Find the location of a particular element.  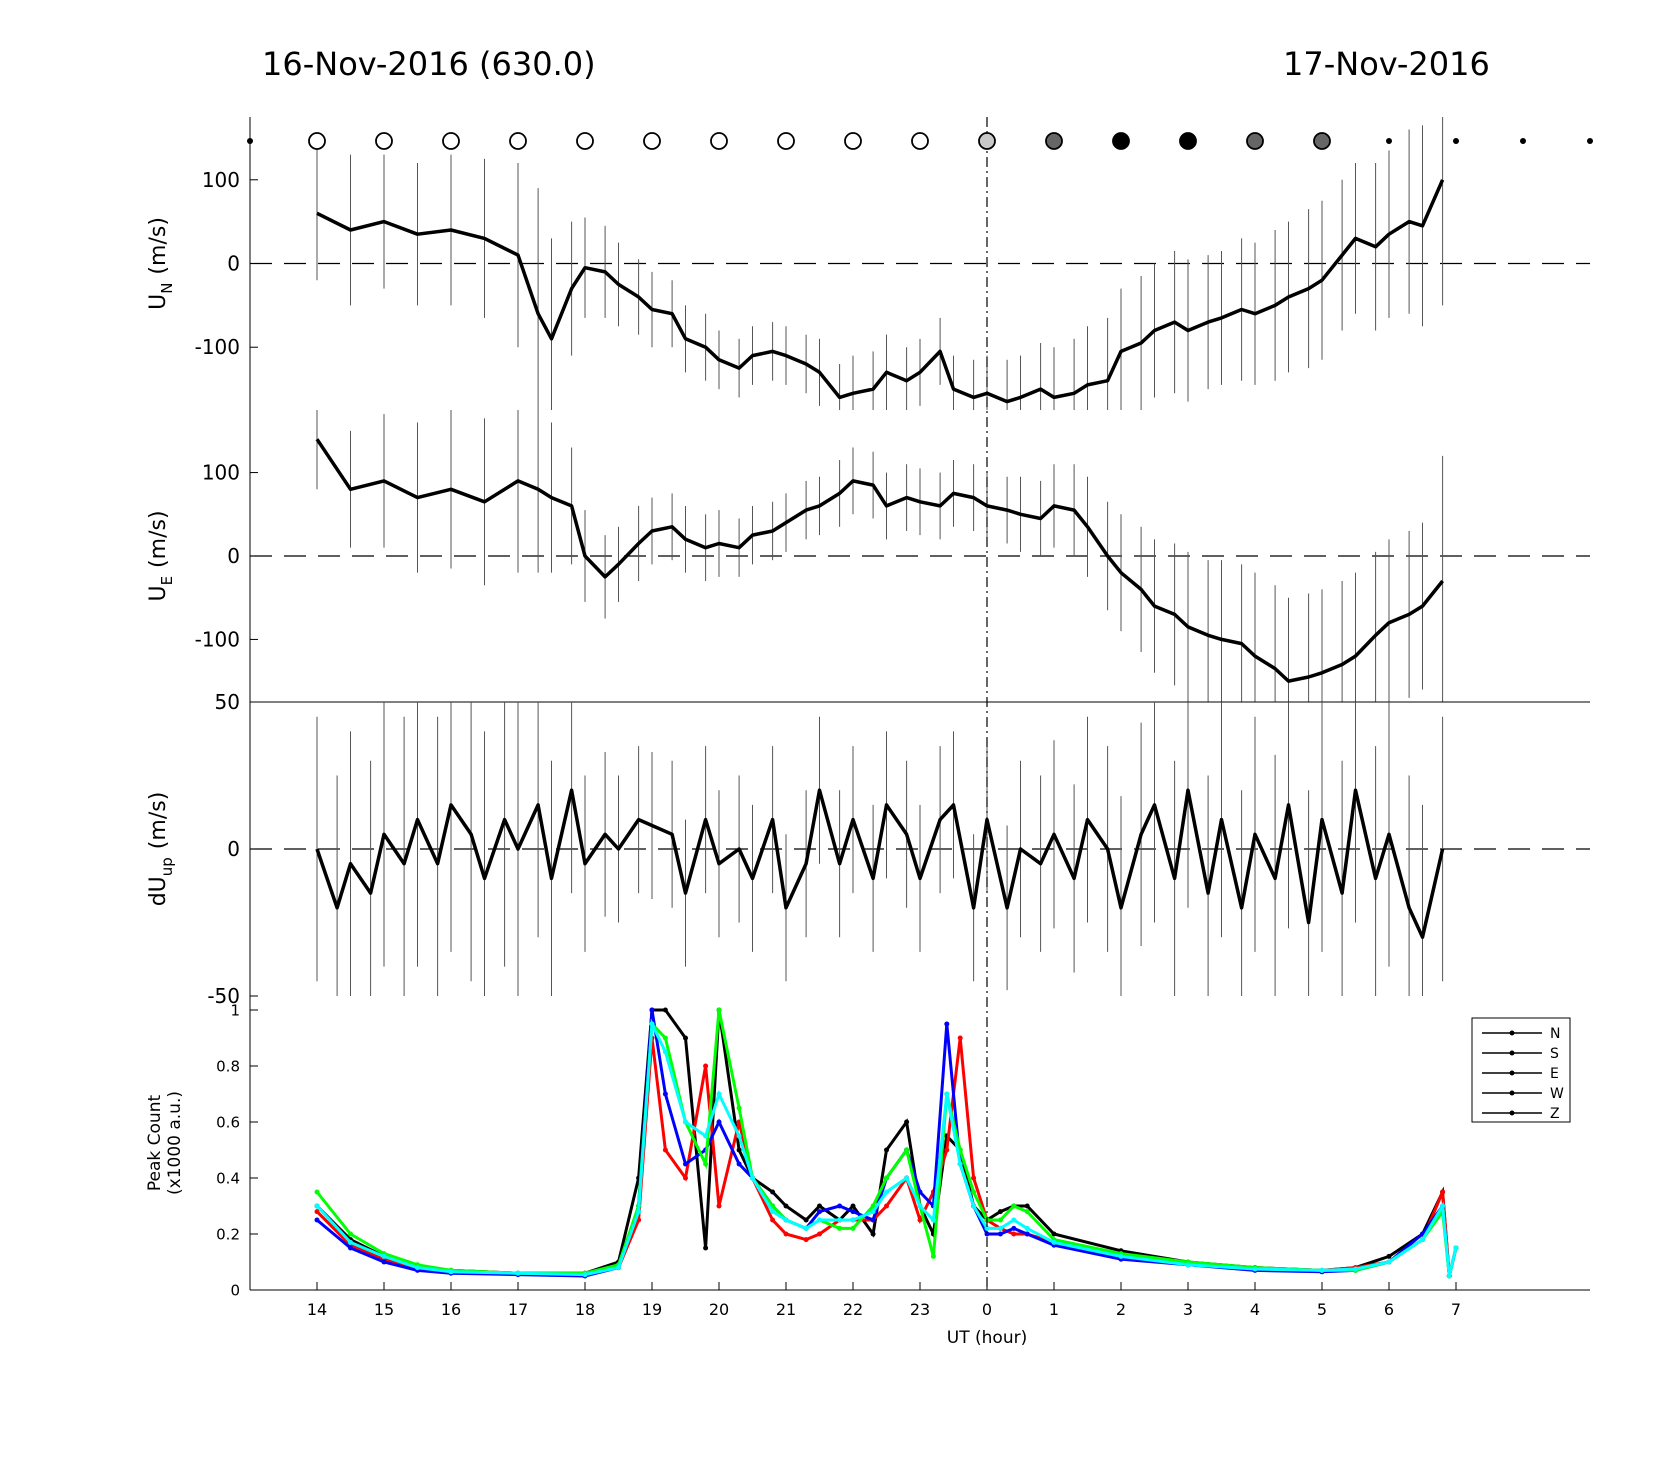

x-tick-label: 19 is located at coordinates (652, 1309).